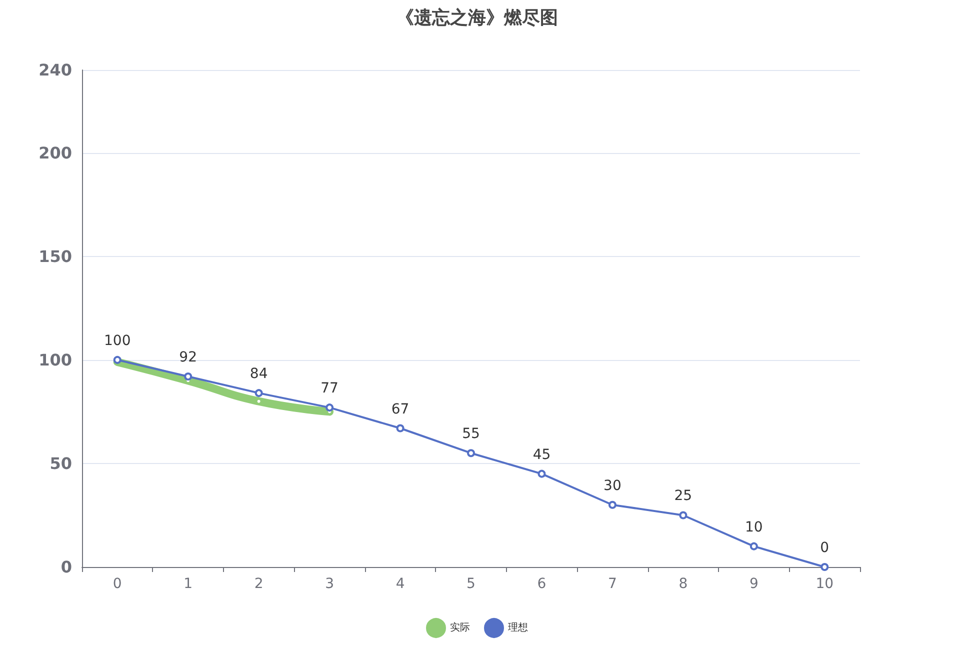  What do you see at coordinates (613, 486) in the screenshot?
I see `data-label: 30` at bounding box center [613, 486].